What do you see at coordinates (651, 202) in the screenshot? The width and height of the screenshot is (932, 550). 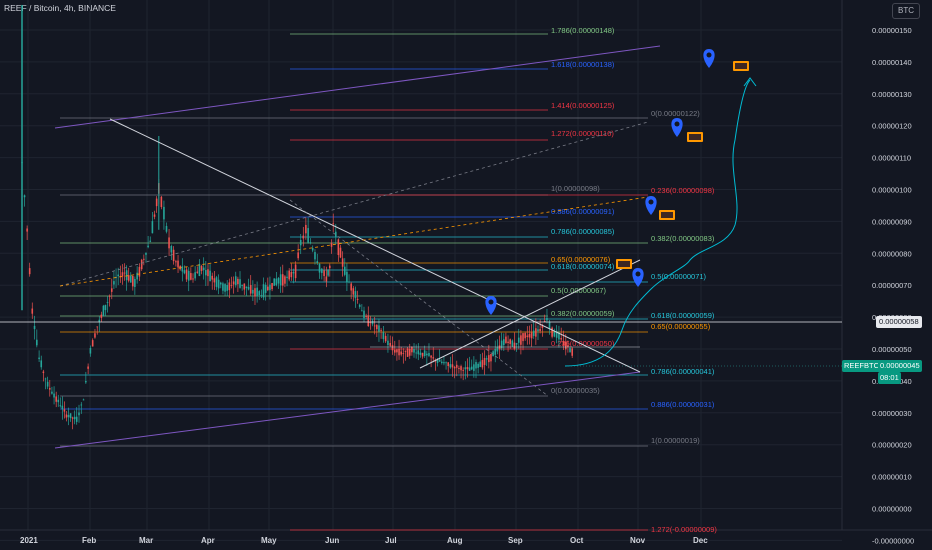 I see `map-pin-hole` at bounding box center [651, 202].